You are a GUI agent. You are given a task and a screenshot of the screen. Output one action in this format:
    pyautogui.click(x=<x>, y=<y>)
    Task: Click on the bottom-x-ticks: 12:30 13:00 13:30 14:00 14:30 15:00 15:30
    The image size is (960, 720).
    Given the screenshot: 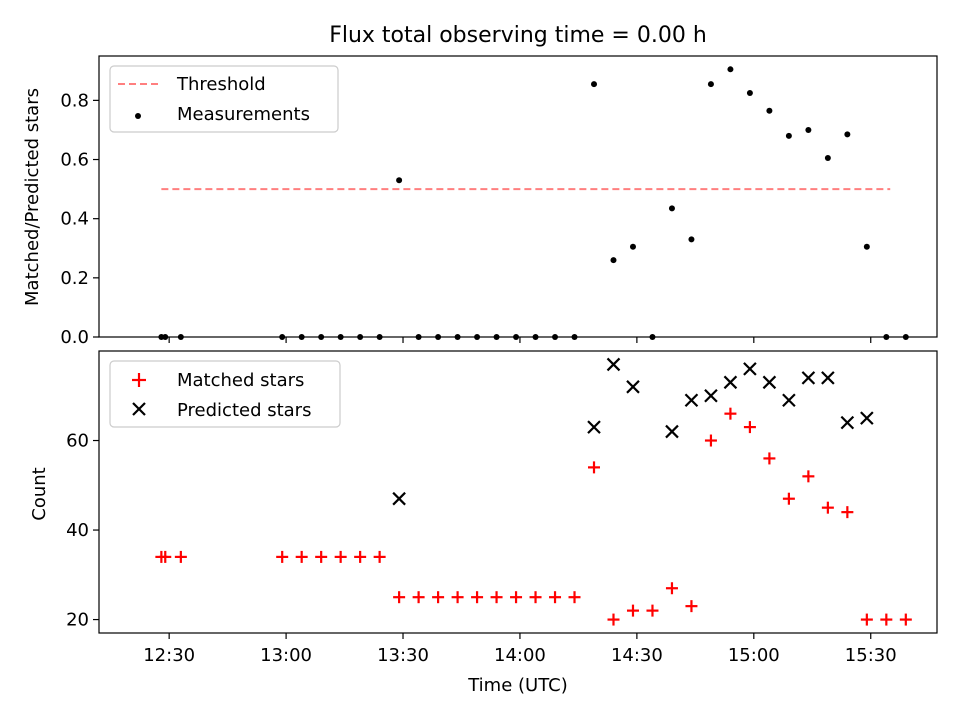 What is the action you would take?
    pyautogui.click(x=520, y=649)
    